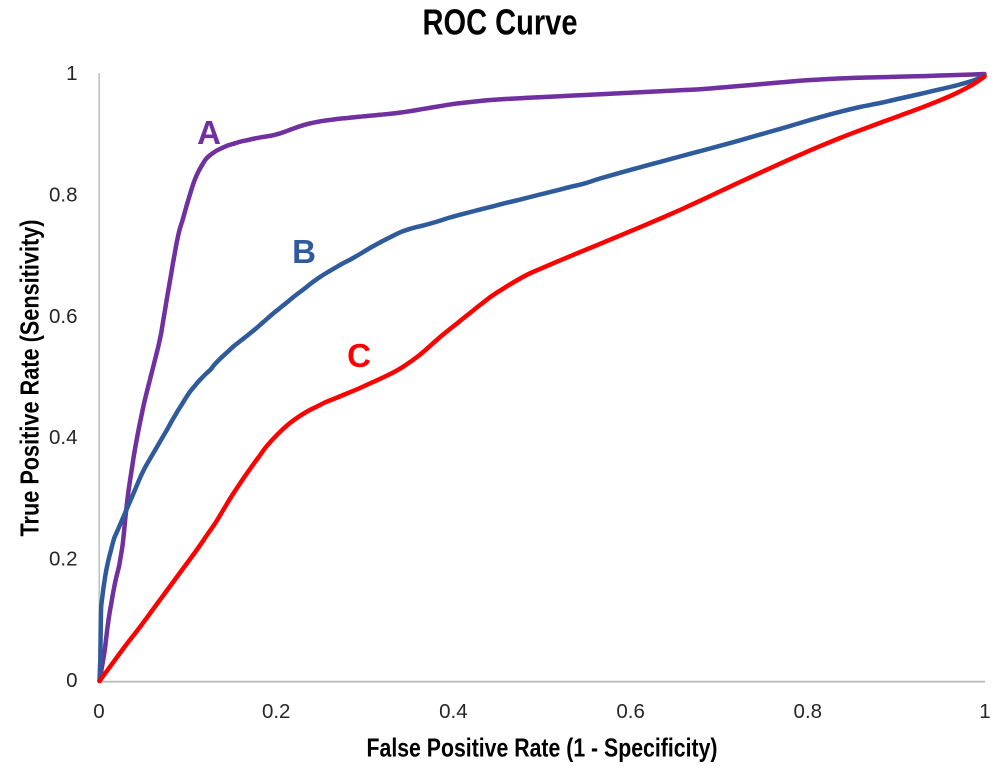  Describe the element at coordinates (304, 251) in the screenshot. I see `svg-text: B` at that location.